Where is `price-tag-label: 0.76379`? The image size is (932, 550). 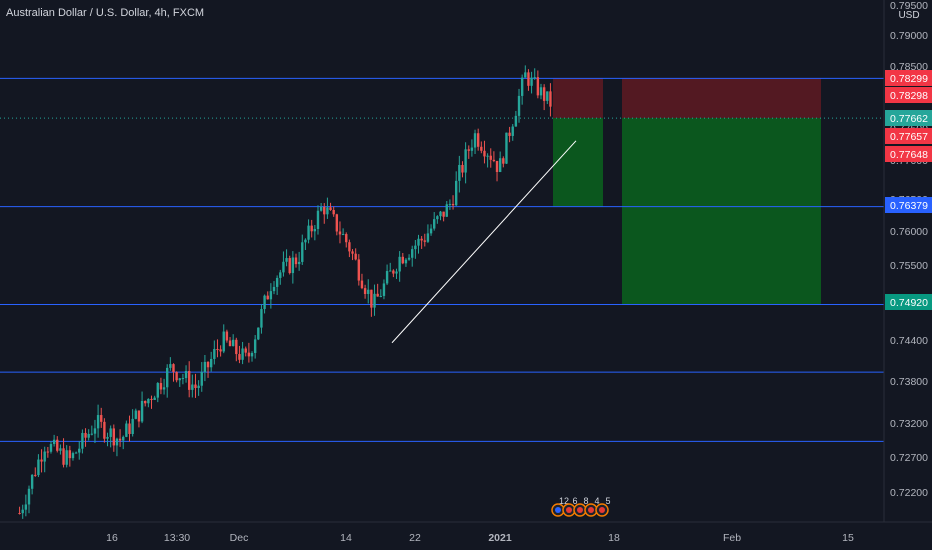
price-tag-label: 0.76379 is located at coordinates (909, 206).